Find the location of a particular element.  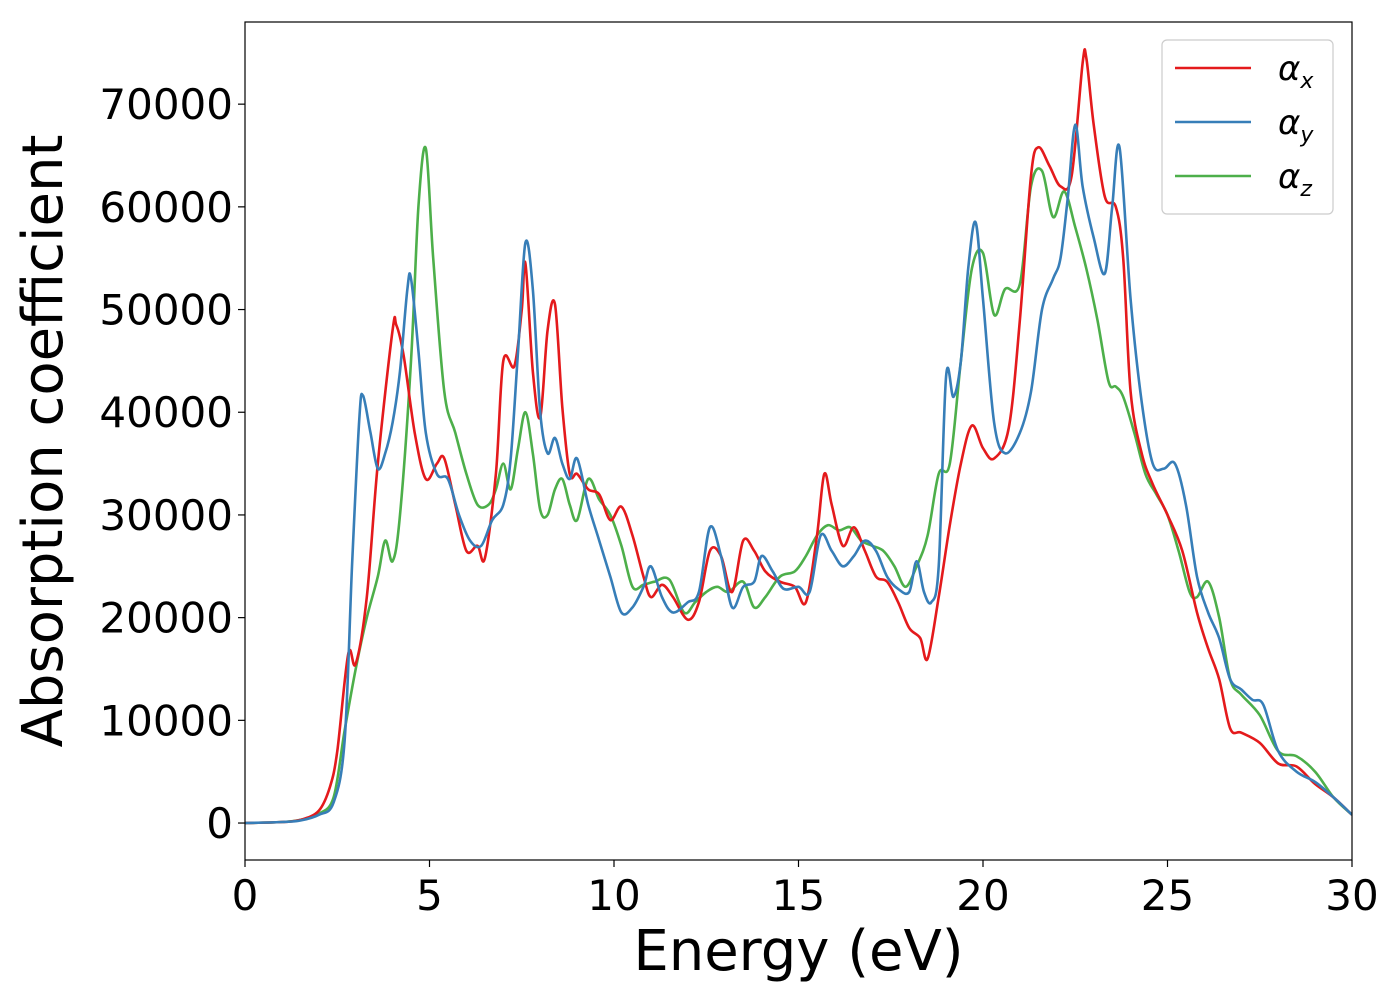

x-tick-label: 30 is located at coordinates (1351, 895).